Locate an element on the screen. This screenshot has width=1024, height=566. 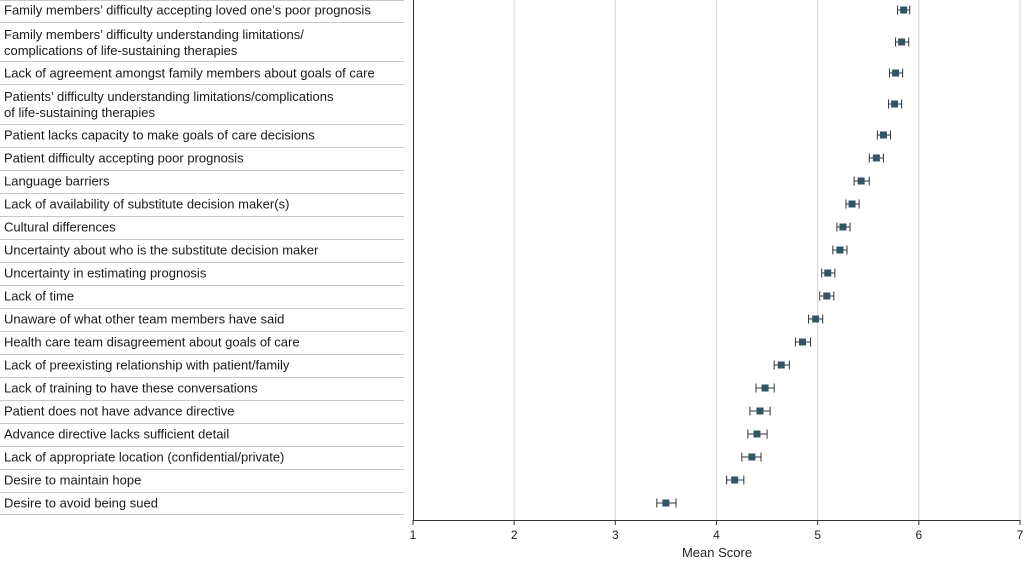
category-label: Patient does not have advance directive is located at coordinates (119, 411).